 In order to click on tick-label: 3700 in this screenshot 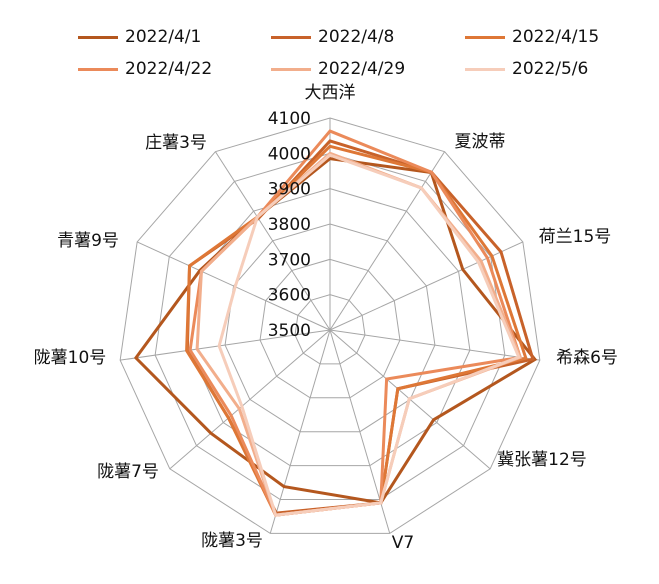, I will do `click(289, 260)`.